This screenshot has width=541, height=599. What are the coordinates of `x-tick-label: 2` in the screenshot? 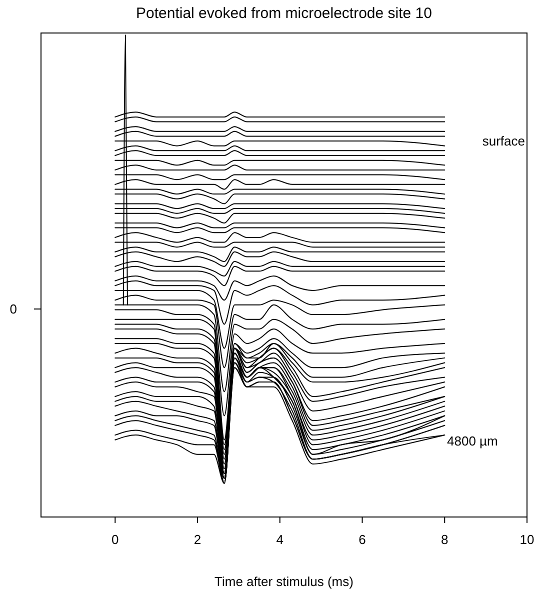 It's located at (198, 540).